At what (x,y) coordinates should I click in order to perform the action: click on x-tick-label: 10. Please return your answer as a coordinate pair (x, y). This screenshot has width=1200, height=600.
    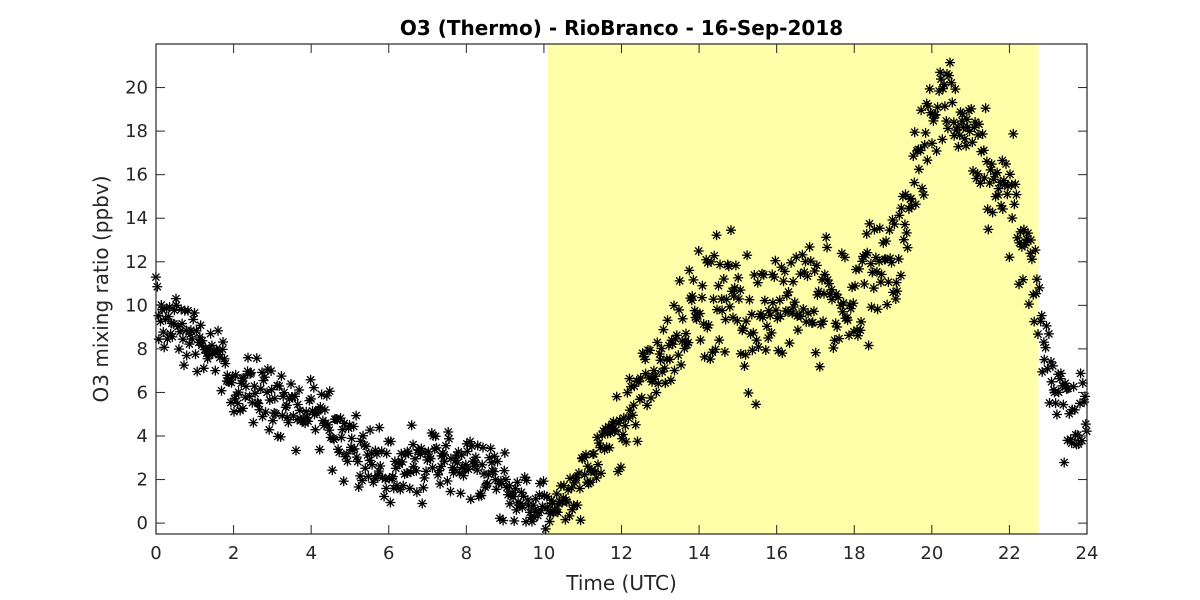
    Looking at the image, I should click on (543, 553).